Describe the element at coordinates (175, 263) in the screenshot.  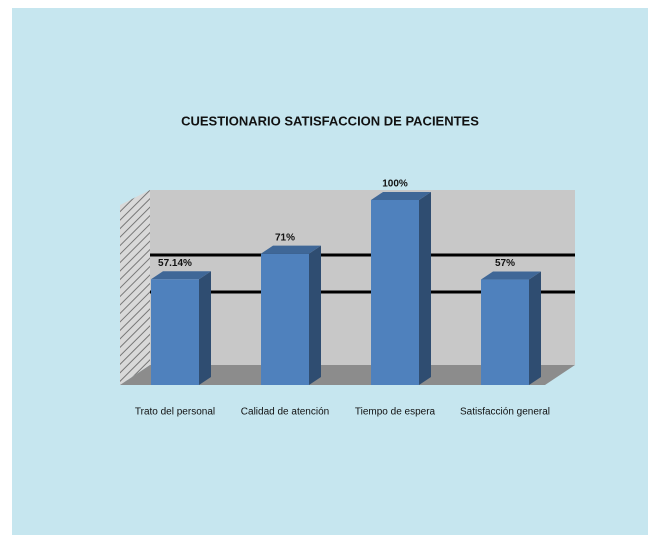
I see `value-label: 57.14%` at that location.